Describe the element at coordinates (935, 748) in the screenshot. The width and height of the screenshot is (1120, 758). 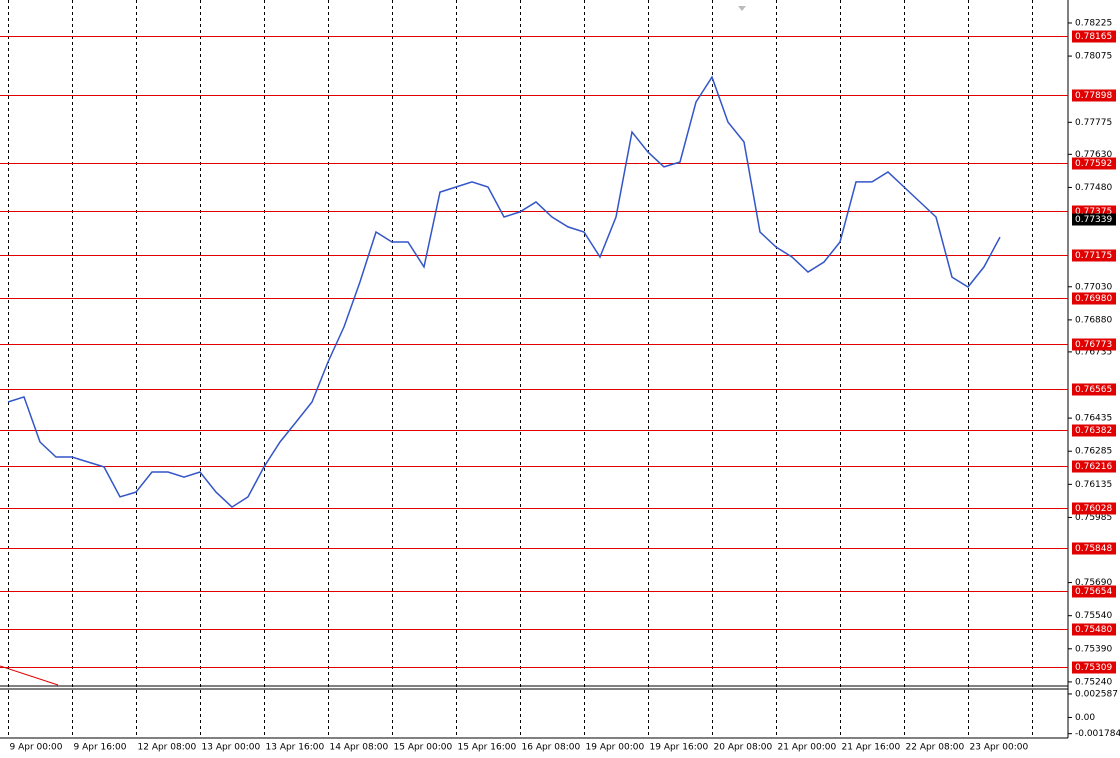
I see `x-tick-label: 22 Apr 08:00` at that location.